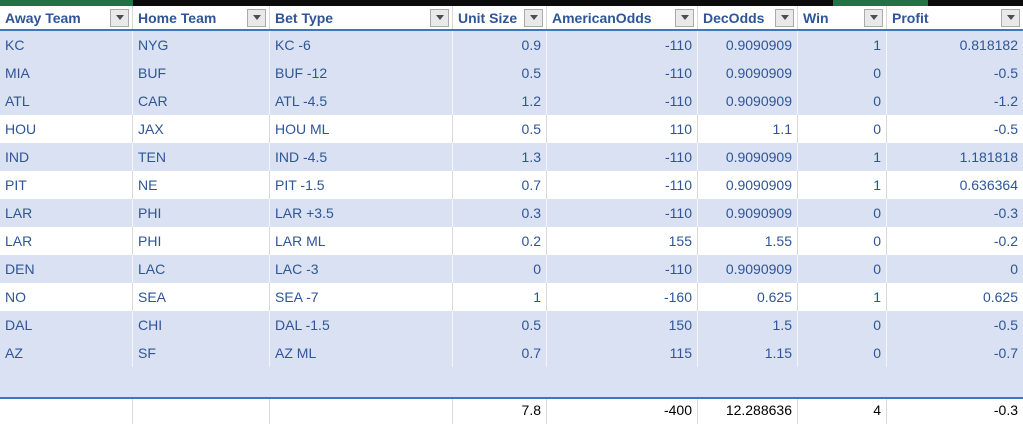 The image size is (1023, 424). What do you see at coordinates (500, 213) in the screenshot?
I see `cell-unit: 0.3` at bounding box center [500, 213].